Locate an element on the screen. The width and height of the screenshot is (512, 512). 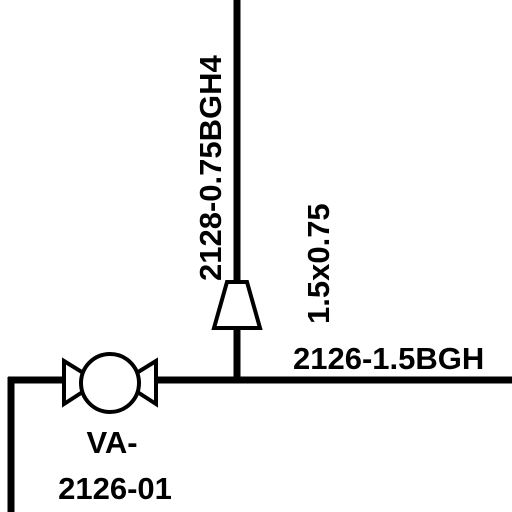
vertical-line-label: 2128-0.75BGH4 is located at coordinates (210, 167).